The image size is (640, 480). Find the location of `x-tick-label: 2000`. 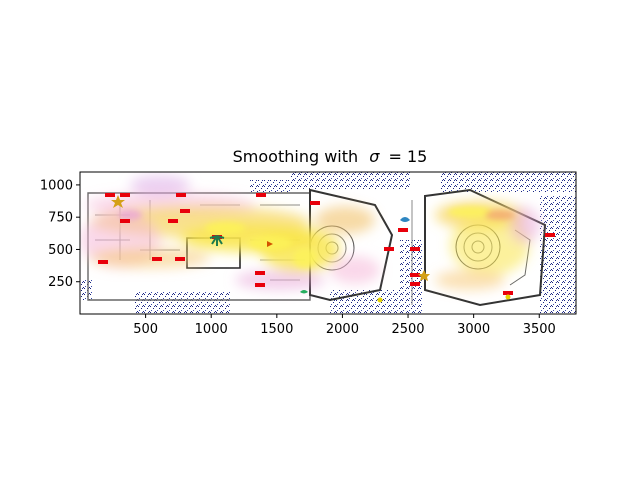

x-tick-label: 2000 is located at coordinates (342, 329).